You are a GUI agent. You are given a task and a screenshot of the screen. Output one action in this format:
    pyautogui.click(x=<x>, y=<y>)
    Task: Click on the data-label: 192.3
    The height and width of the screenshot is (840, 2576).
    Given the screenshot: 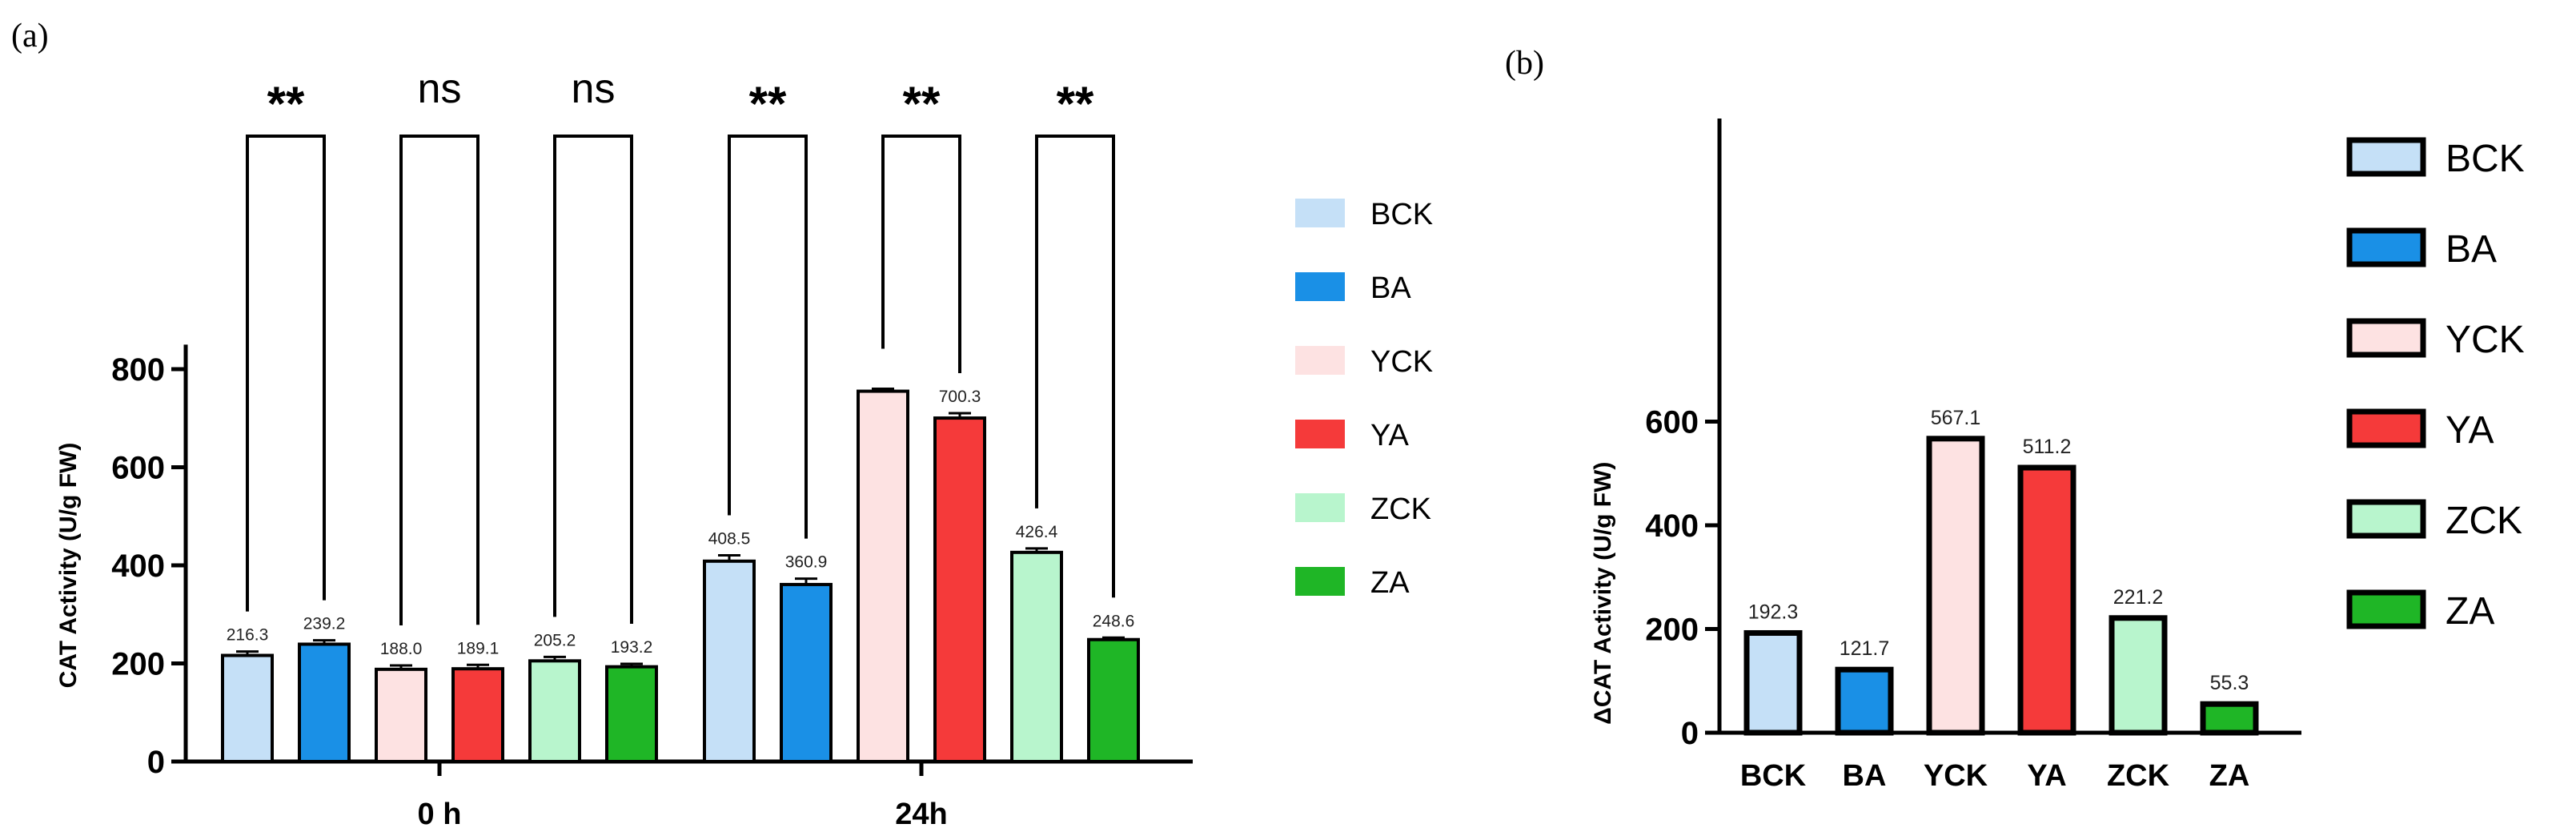 What is the action you would take?
    pyautogui.click(x=1774, y=612)
    